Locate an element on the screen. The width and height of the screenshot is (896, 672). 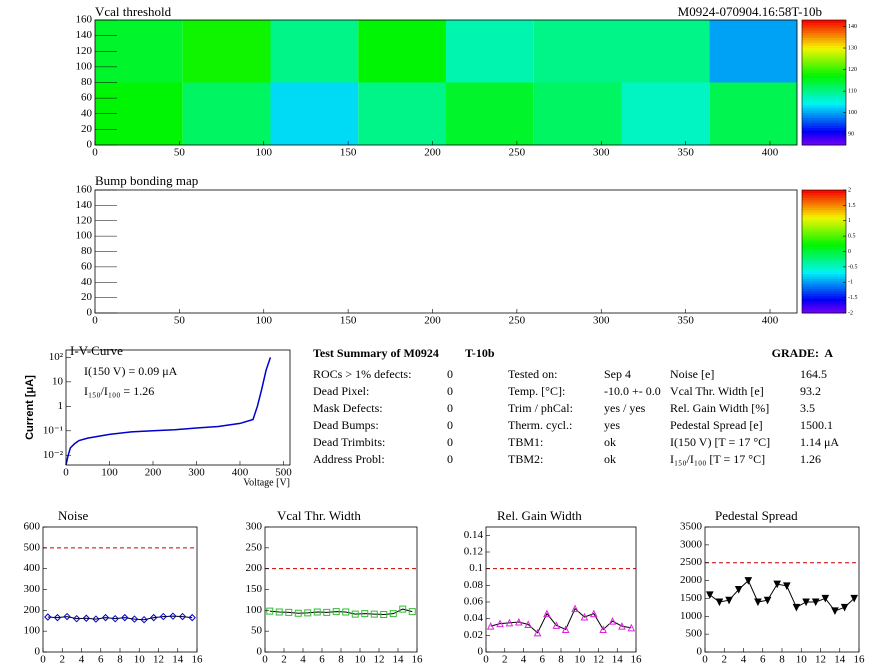
summary-label: Tested on: is located at coordinates (532, 374).